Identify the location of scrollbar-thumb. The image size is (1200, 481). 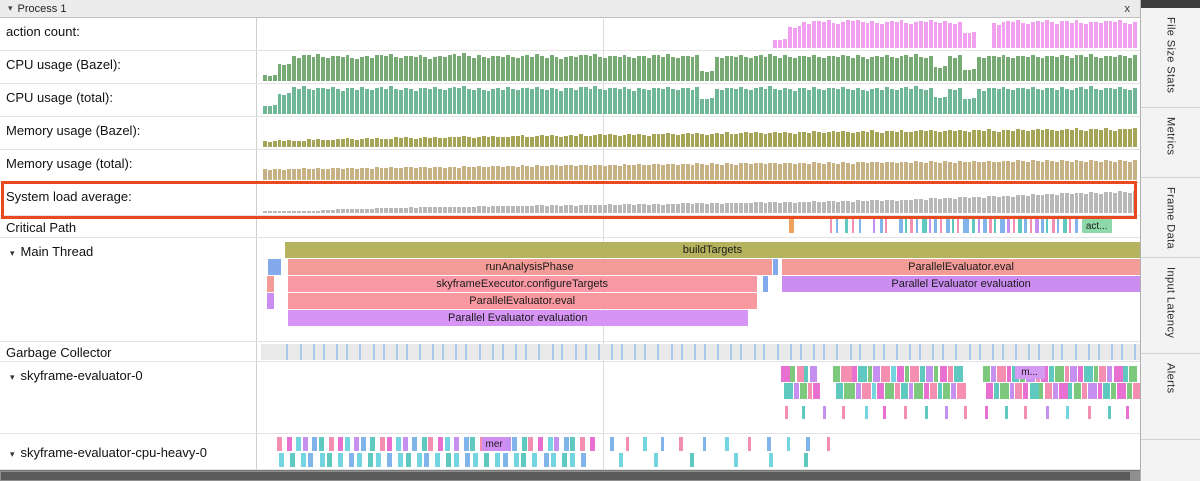
(565, 476).